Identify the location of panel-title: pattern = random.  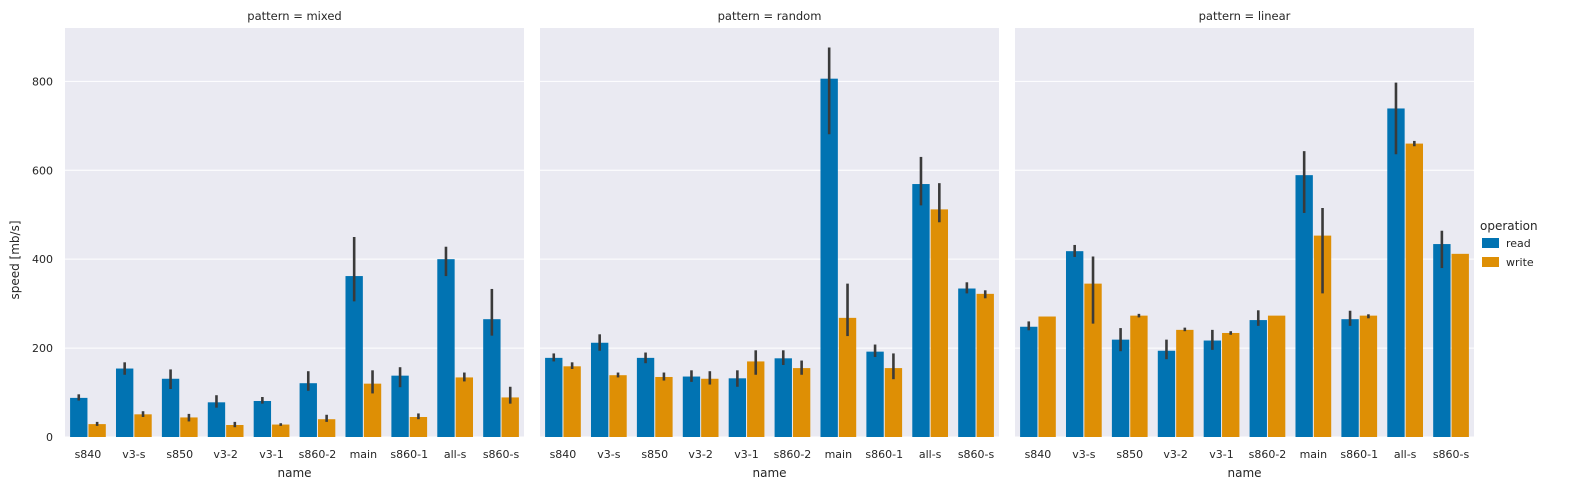
(770, 16).